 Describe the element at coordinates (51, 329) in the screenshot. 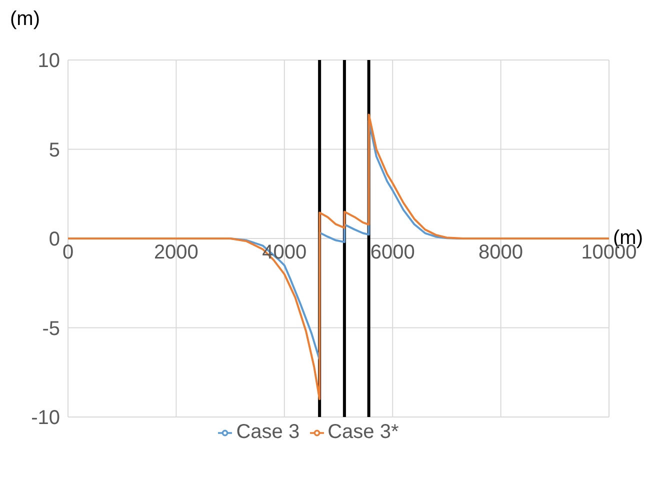

I see `y-tick-label: -5` at that location.